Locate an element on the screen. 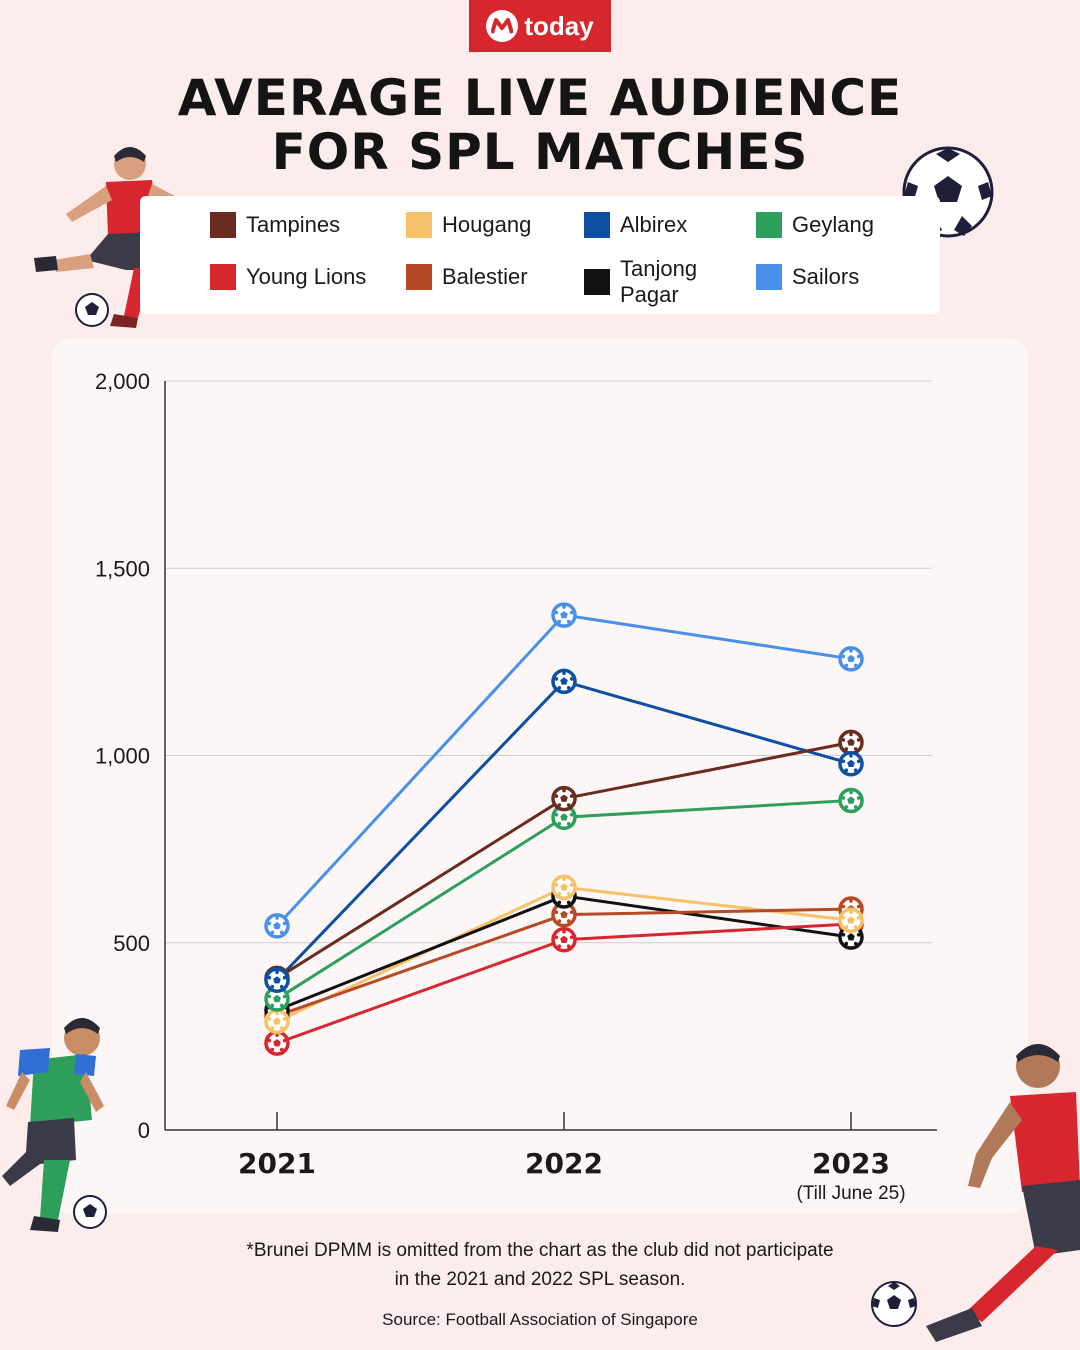 The height and width of the screenshot is (1350, 1080). legend-item-young-lions: Young Lions is located at coordinates (288, 277).